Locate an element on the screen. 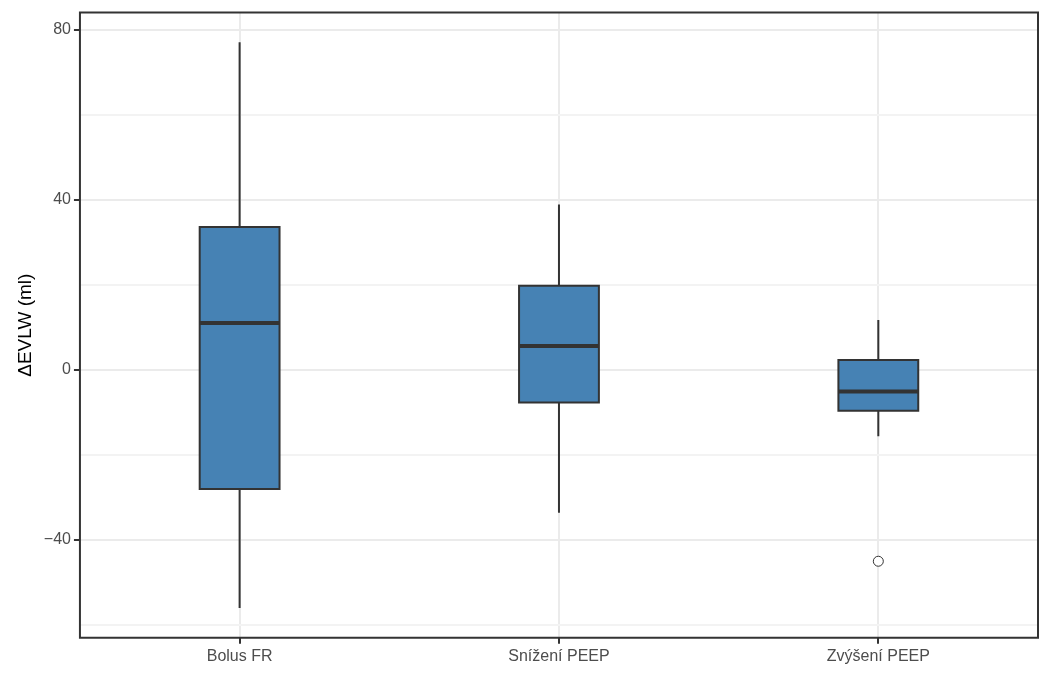  y-tick-label: −40 is located at coordinates (57, 539).